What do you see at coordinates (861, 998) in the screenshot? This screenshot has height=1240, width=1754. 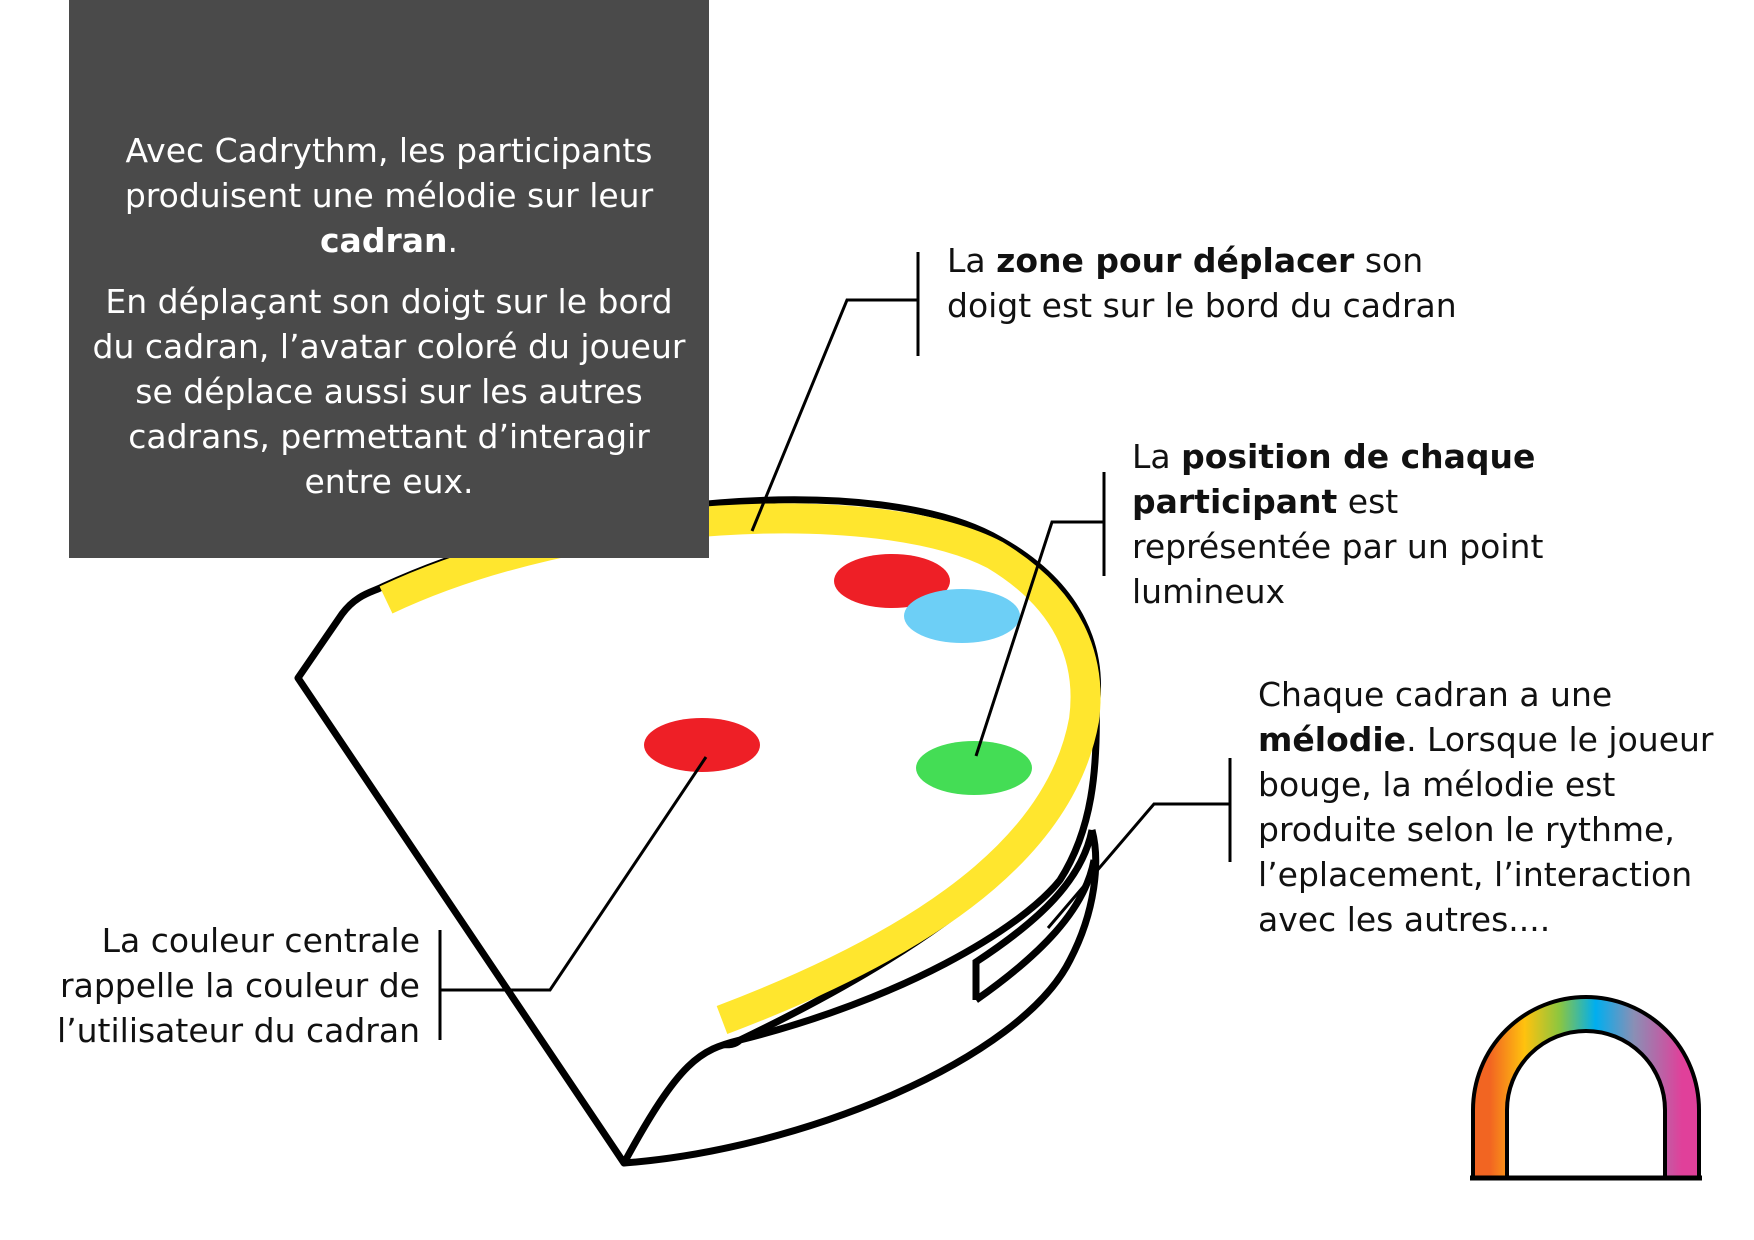 I see `dial-side-base` at bounding box center [861, 998].